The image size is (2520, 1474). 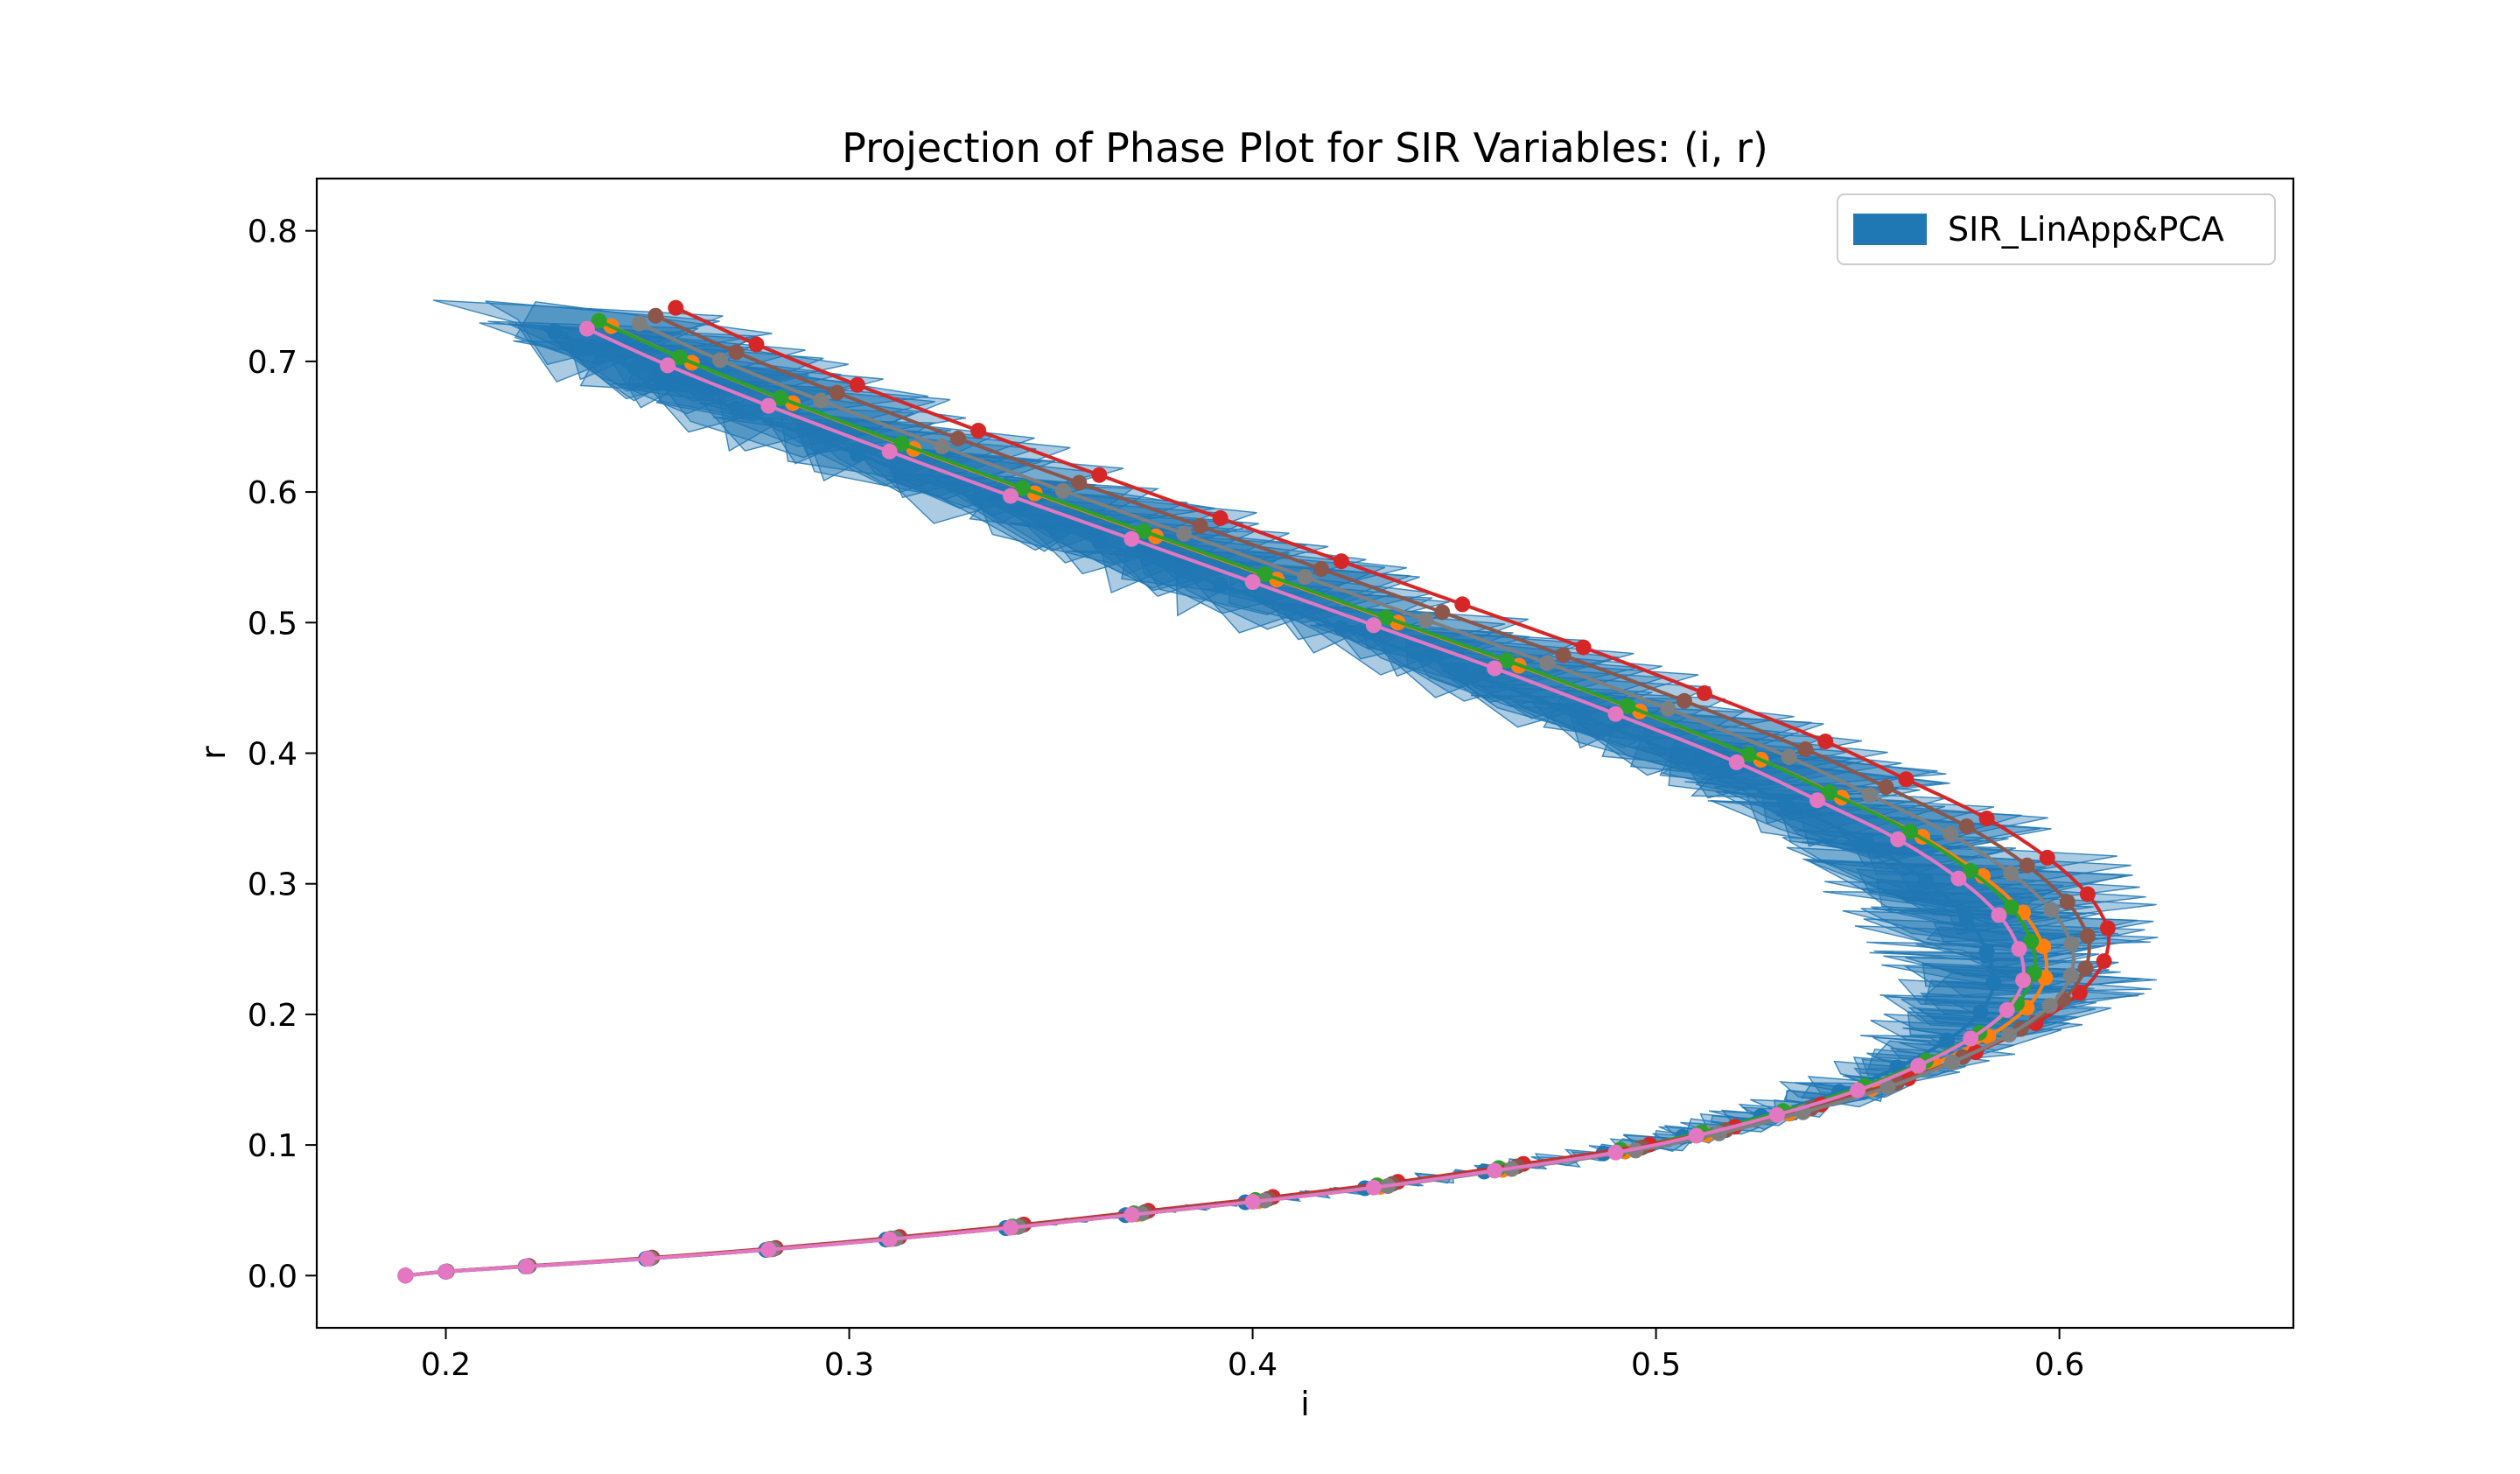 What do you see at coordinates (1890, 229) in the screenshot?
I see `legend-swatch` at bounding box center [1890, 229].